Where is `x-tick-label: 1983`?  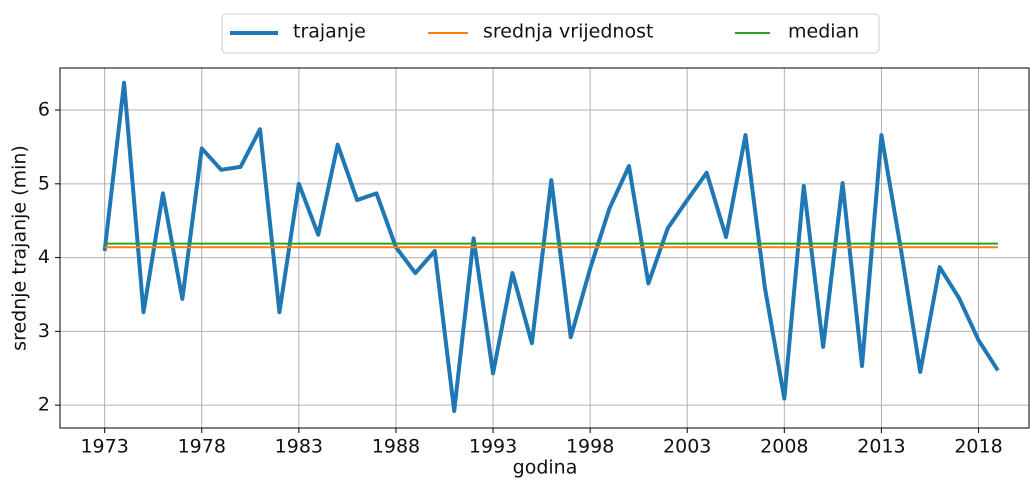
x-tick-label: 1983 is located at coordinates (299, 447).